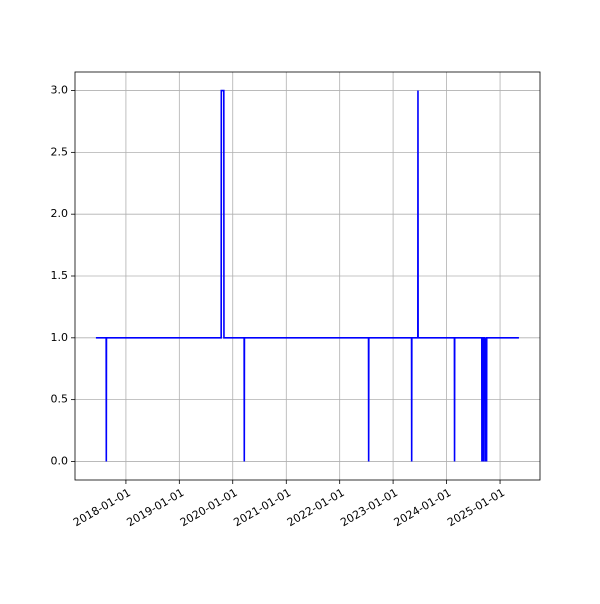 The height and width of the screenshot is (604, 600). I want to click on y-tick-label: 3.0, so click(60, 90).